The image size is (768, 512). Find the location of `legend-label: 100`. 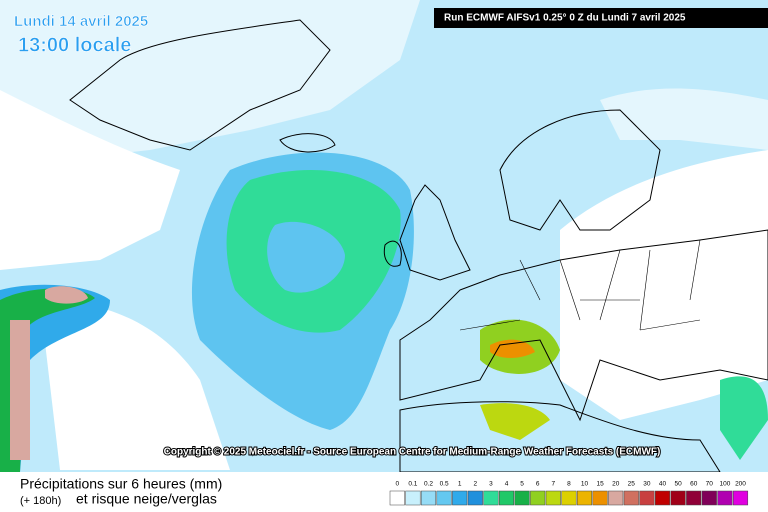

legend-label: 100 is located at coordinates (724, 484).